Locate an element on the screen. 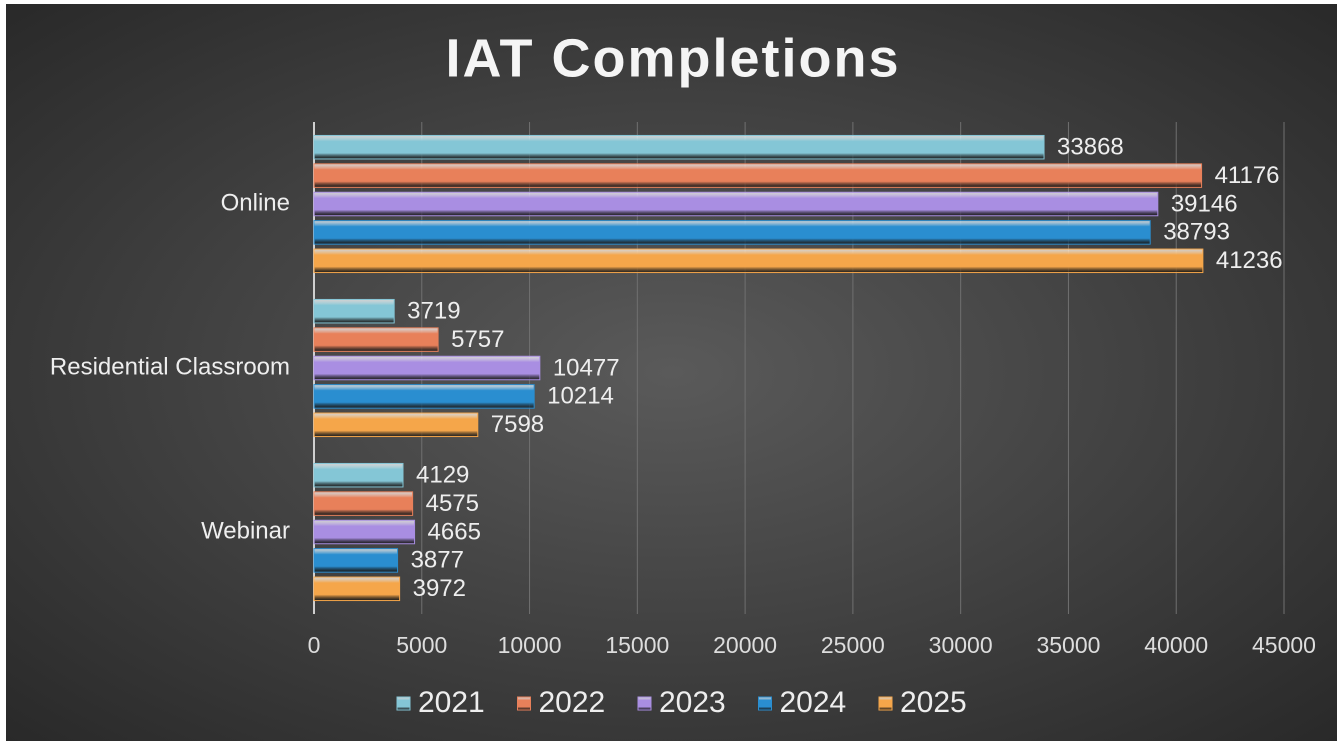  data-label: 3972 is located at coordinates (439, 588).